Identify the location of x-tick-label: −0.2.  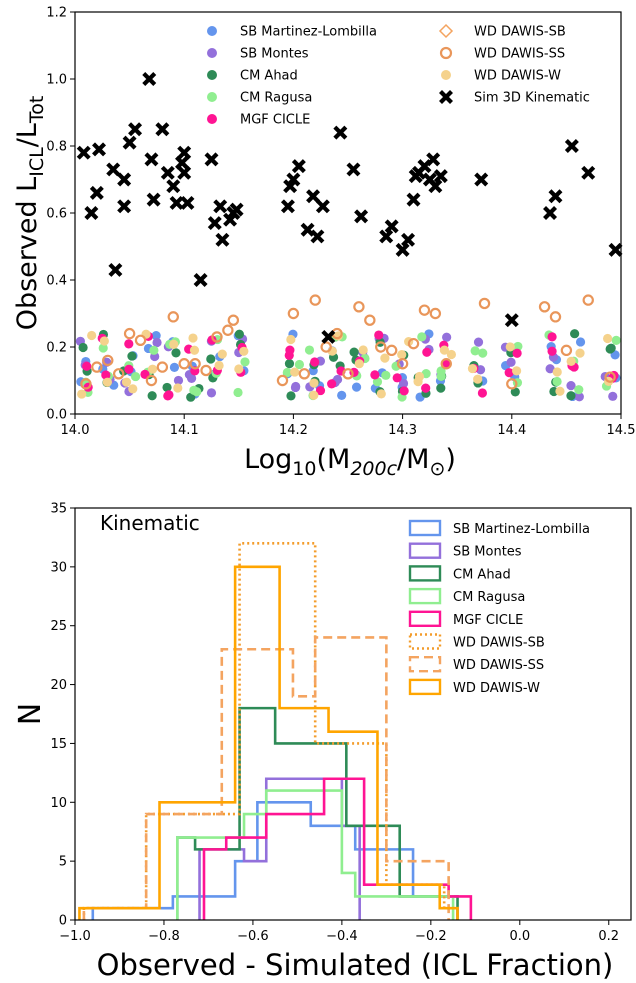
(431, 936).